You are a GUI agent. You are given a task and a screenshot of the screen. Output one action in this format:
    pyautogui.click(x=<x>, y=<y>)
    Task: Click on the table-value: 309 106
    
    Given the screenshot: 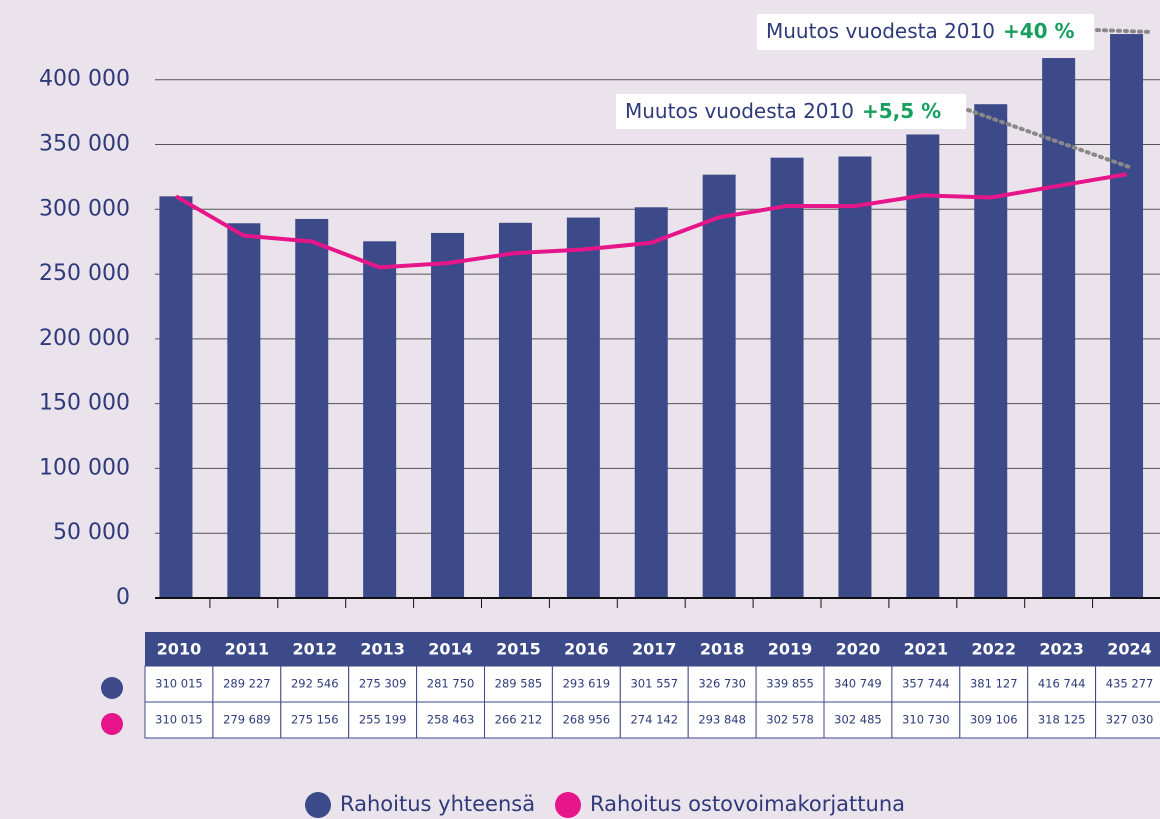 What is the action you would take?
    pyautogui.click(x=994, y=720)
    